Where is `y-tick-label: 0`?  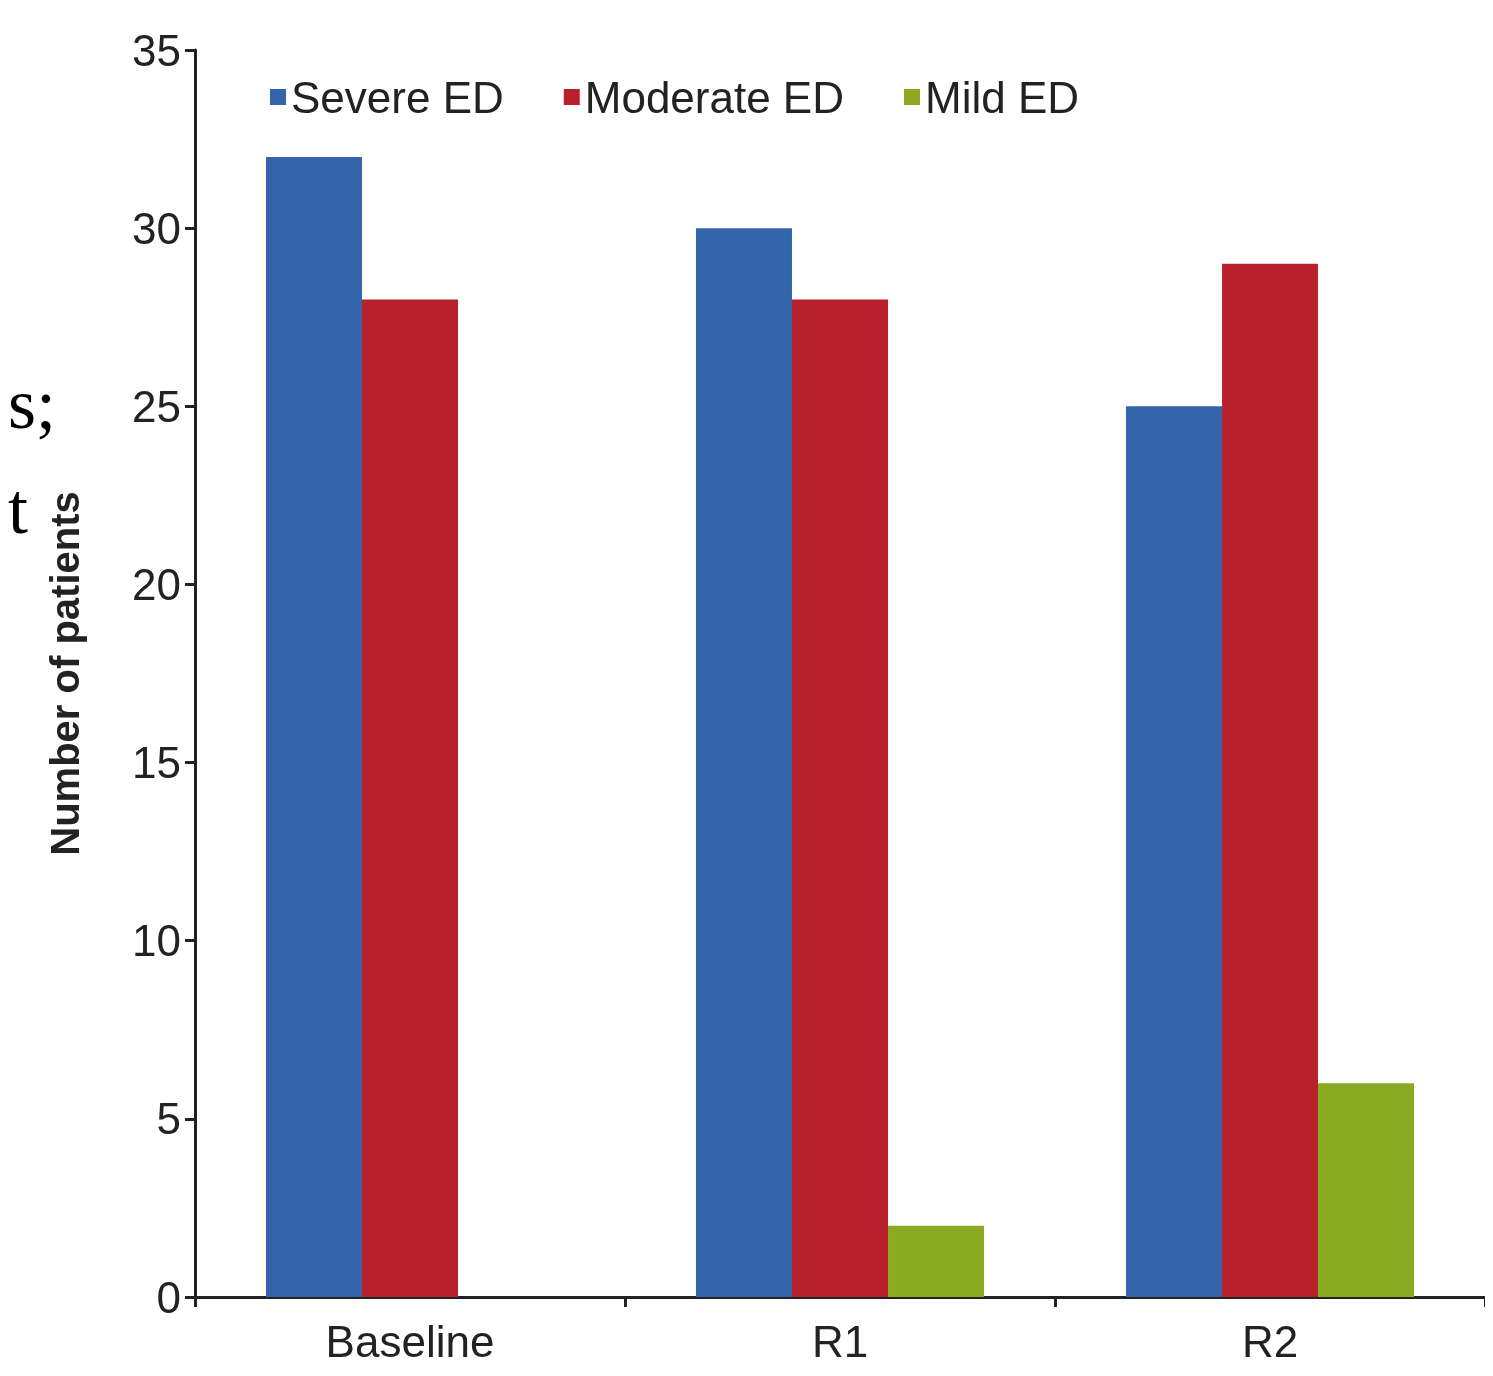 y-tick-label: 0 is located at coordinates (168, 1297).